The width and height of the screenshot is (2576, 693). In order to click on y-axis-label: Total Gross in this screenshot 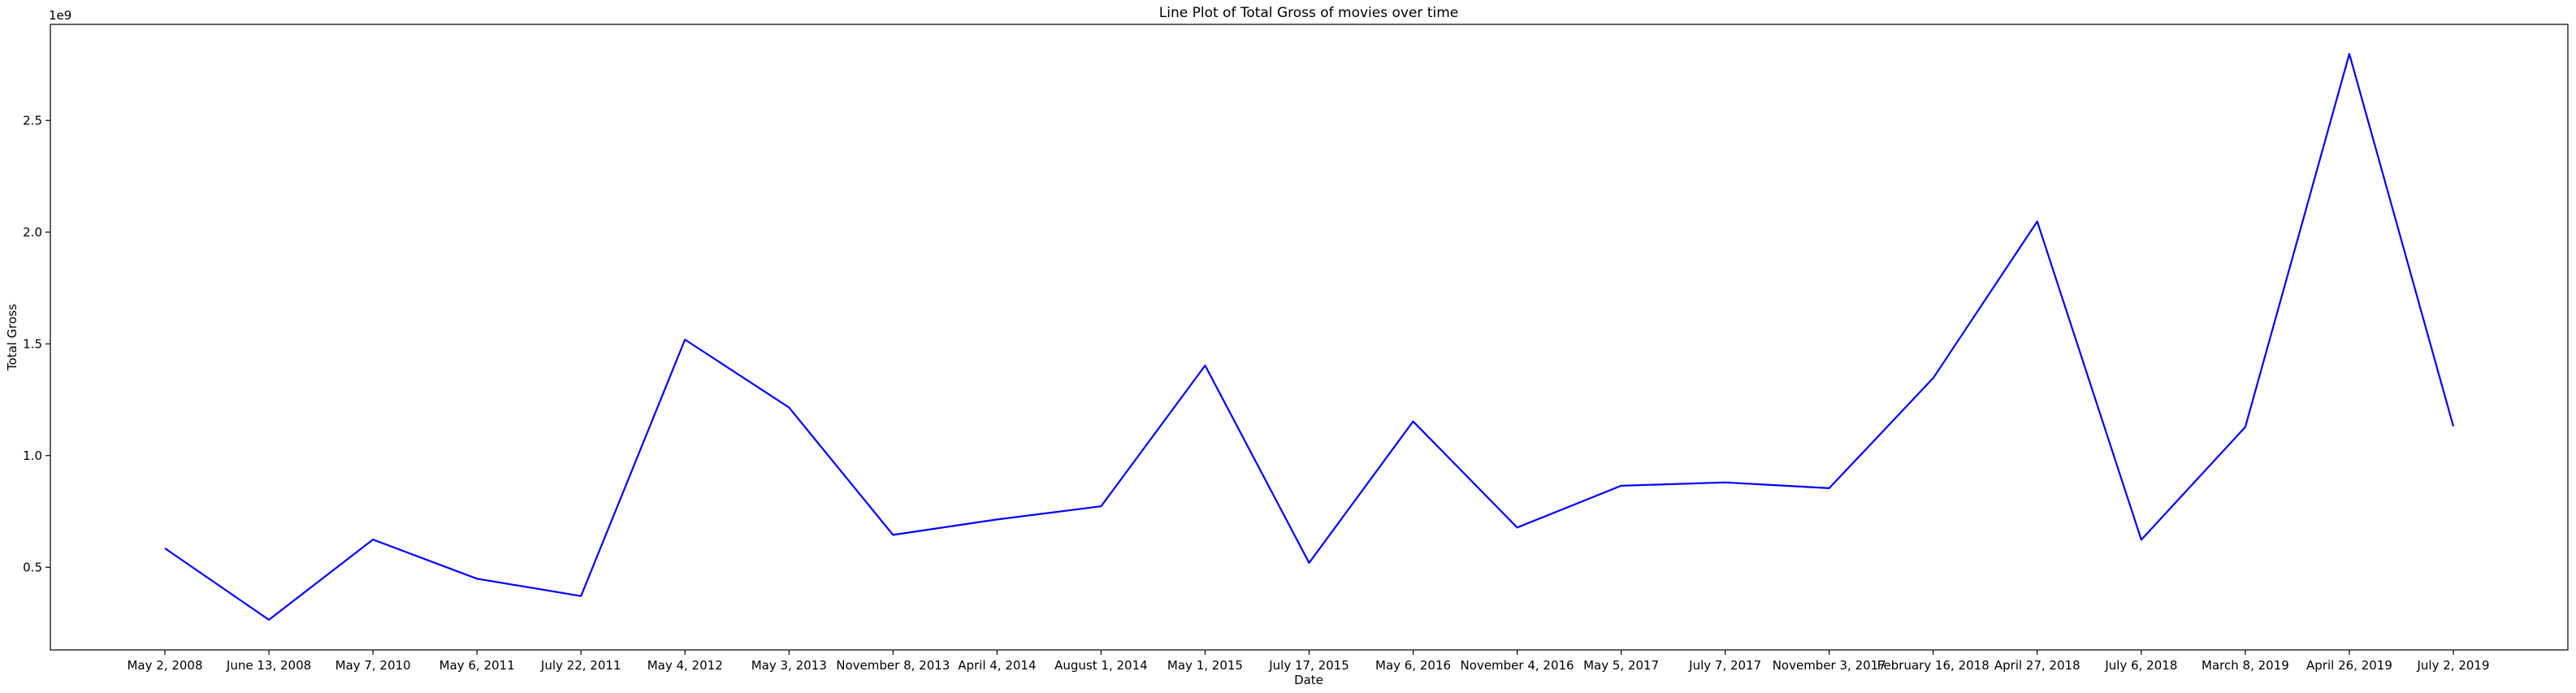, I will do `click(12, 337)`.